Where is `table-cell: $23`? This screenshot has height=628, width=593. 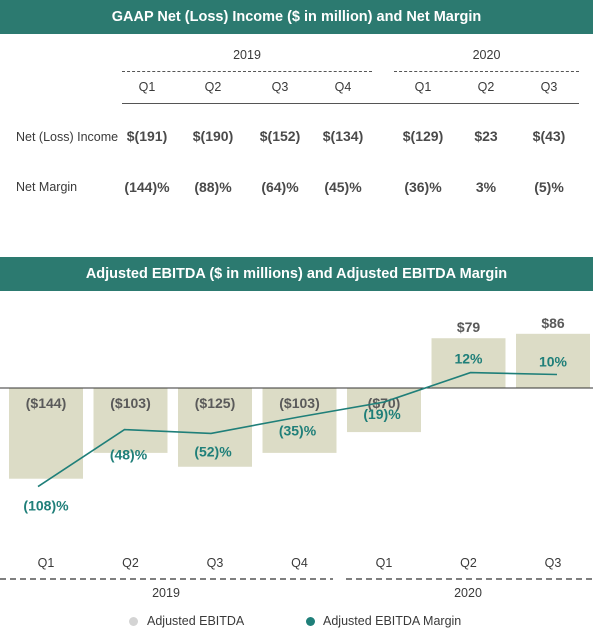
table-cell: $23 is located at coordinates (486, 136).